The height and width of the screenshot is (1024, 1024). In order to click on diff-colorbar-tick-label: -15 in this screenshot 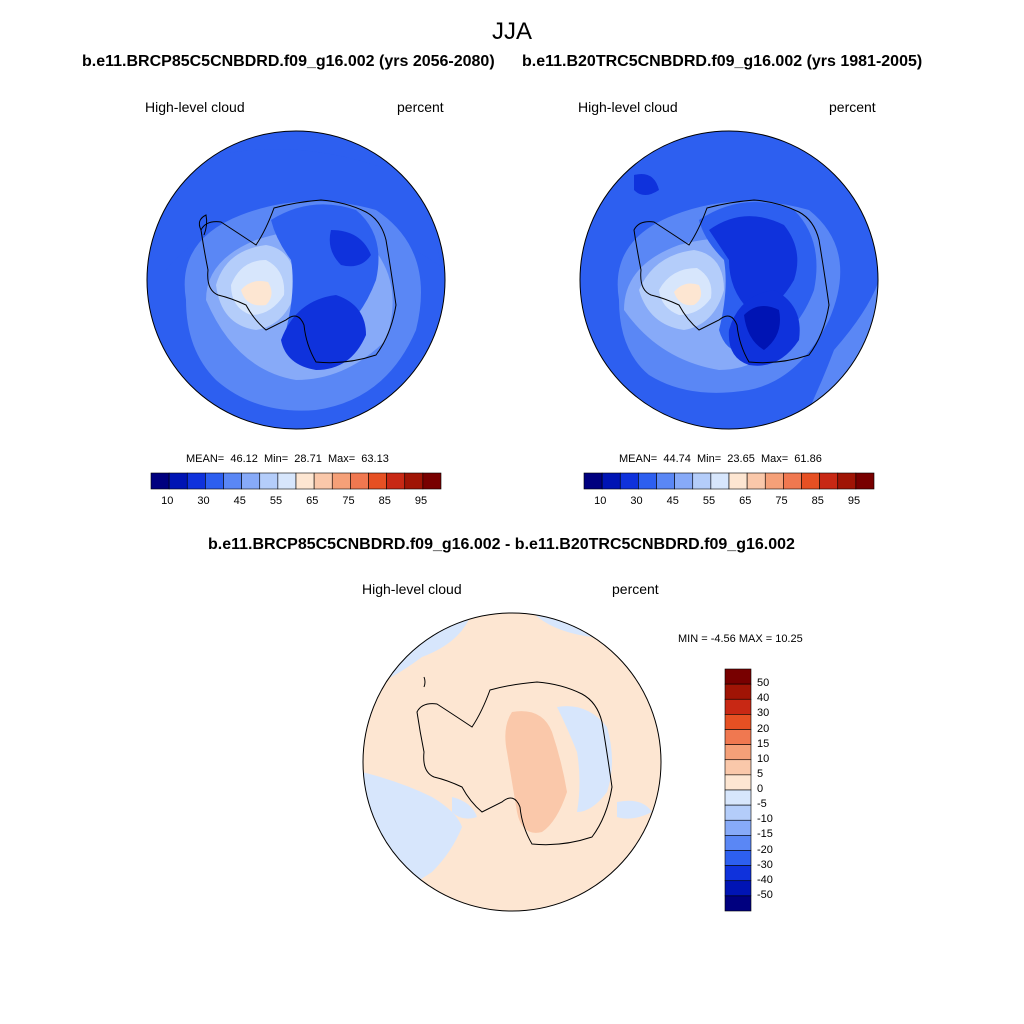, I will do `click(765, 834)`.